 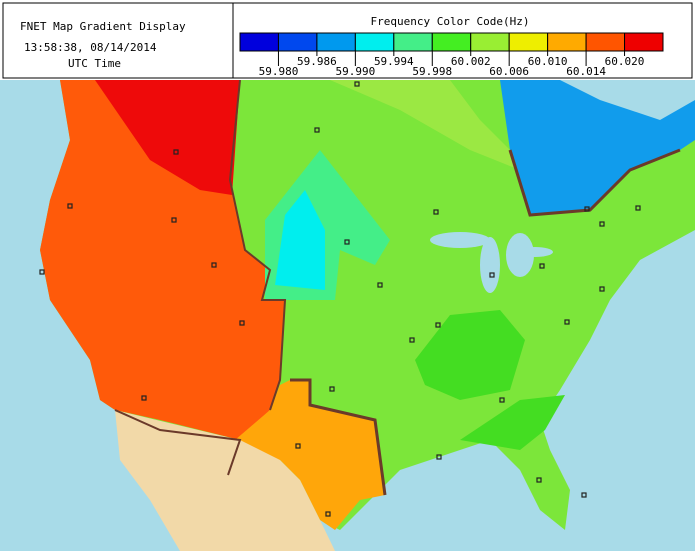 I want to click on time-zone: UTC Time, so click(x=94, y=63).